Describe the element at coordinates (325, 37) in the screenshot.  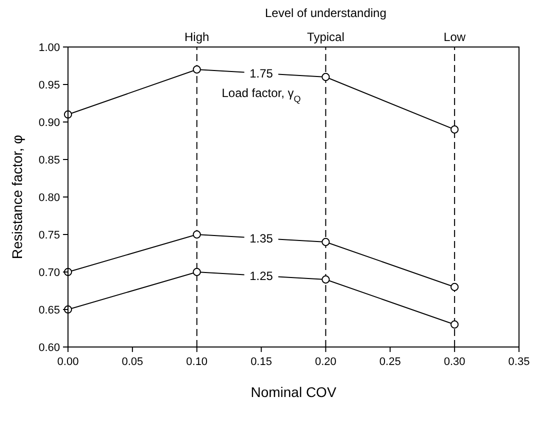
I see `ref-line-label: Typical` at that location.